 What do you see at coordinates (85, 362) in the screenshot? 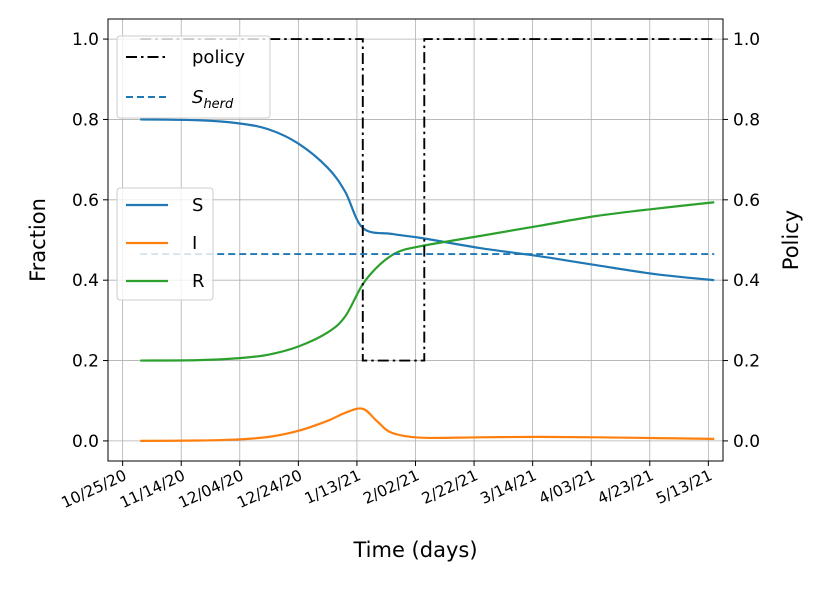
I see `y-tick-label-left: 0.2` at bounding box center [85, 362].